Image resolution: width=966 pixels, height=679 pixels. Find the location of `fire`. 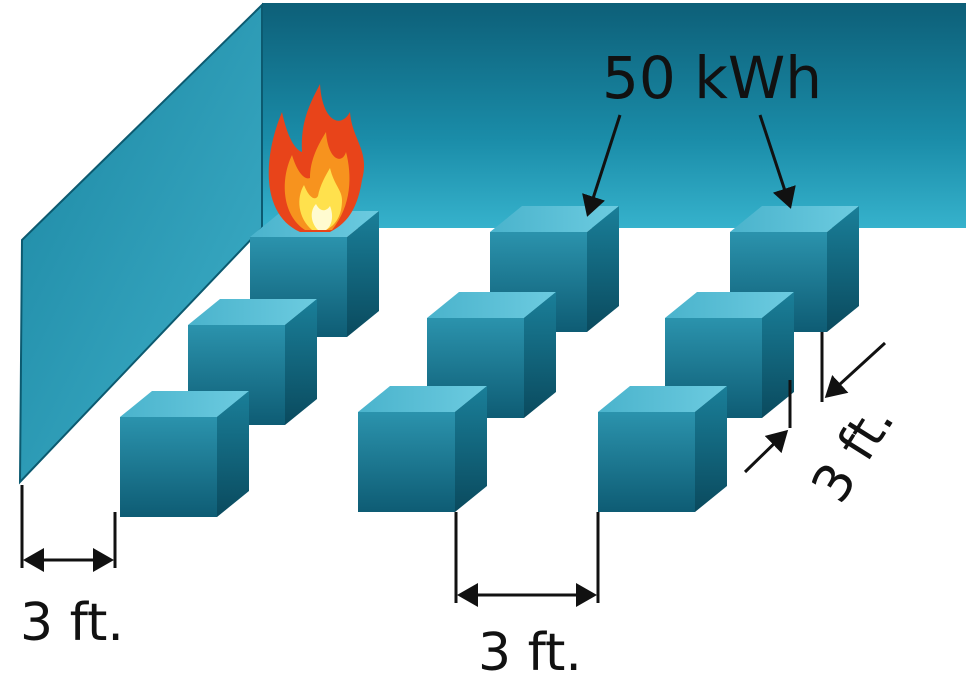

fire is located at coordinates (316, 158).